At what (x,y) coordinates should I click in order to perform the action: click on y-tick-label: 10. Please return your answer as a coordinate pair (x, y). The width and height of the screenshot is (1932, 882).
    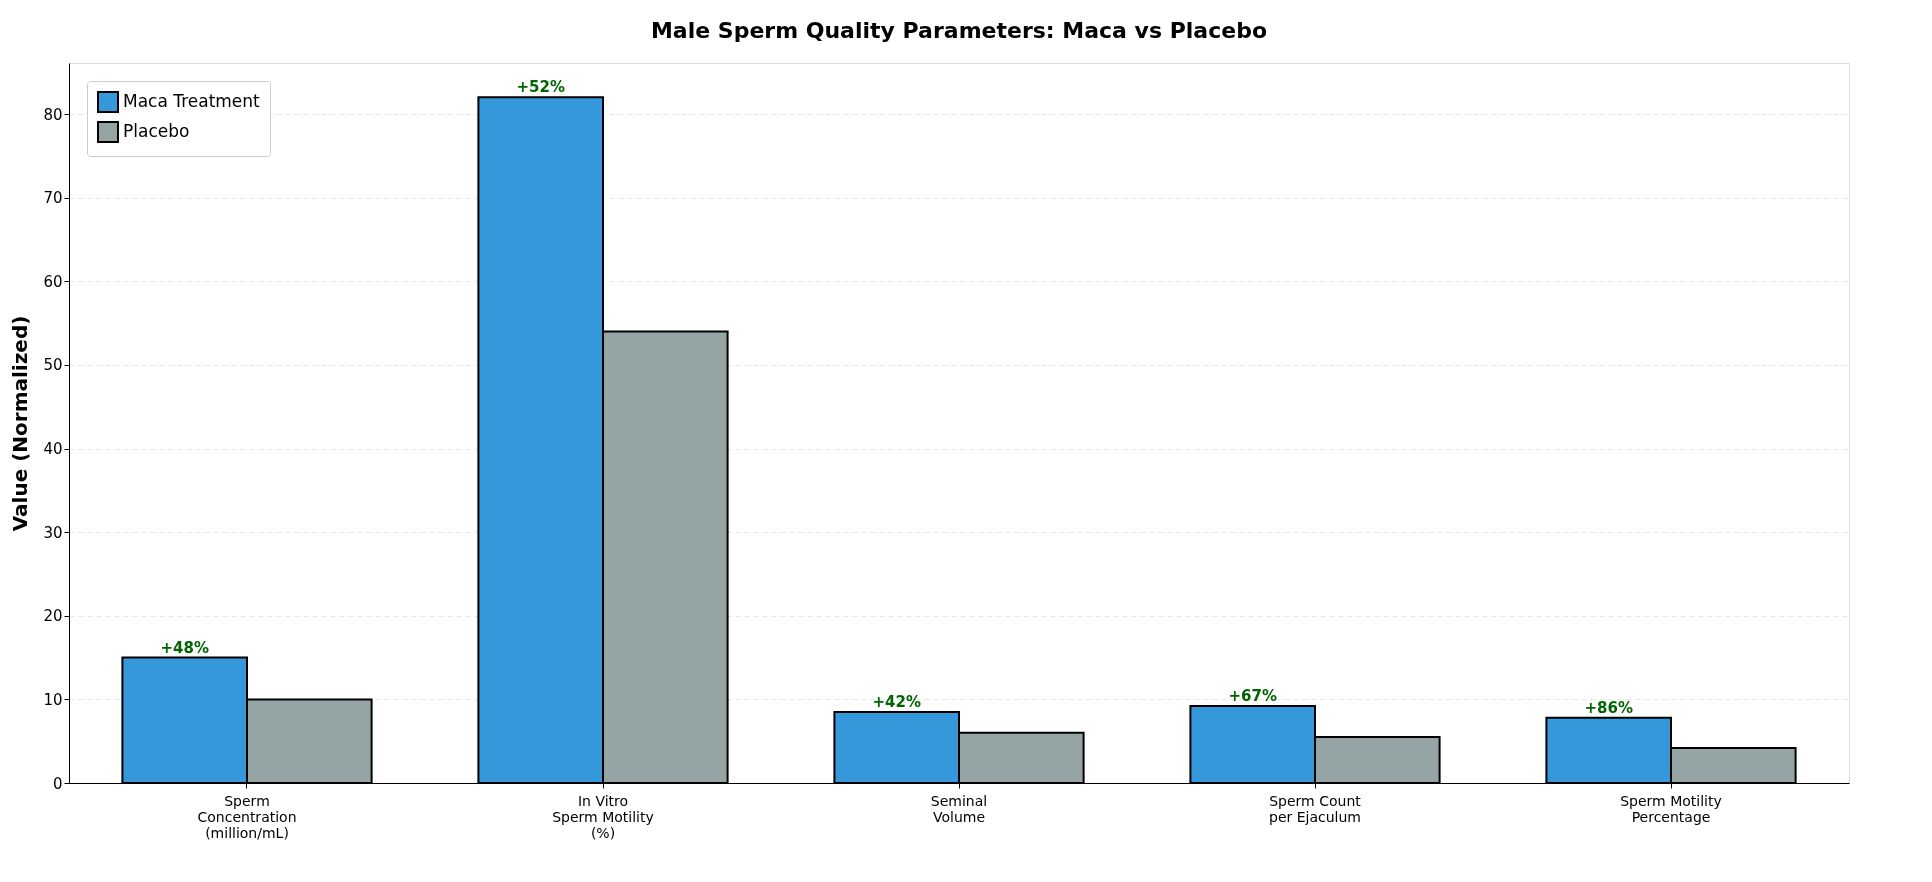
    Looking at the image, I should click on (53, 699).